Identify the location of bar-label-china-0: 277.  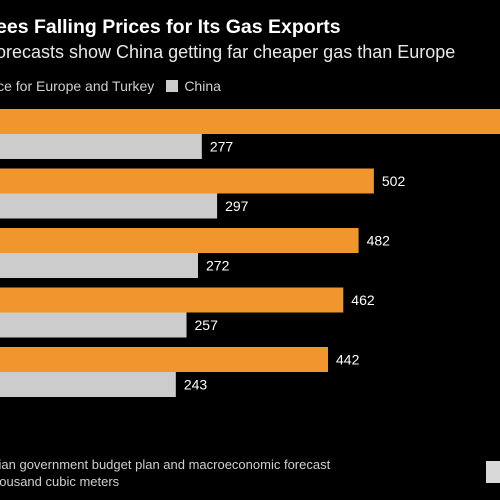
(222, 147).